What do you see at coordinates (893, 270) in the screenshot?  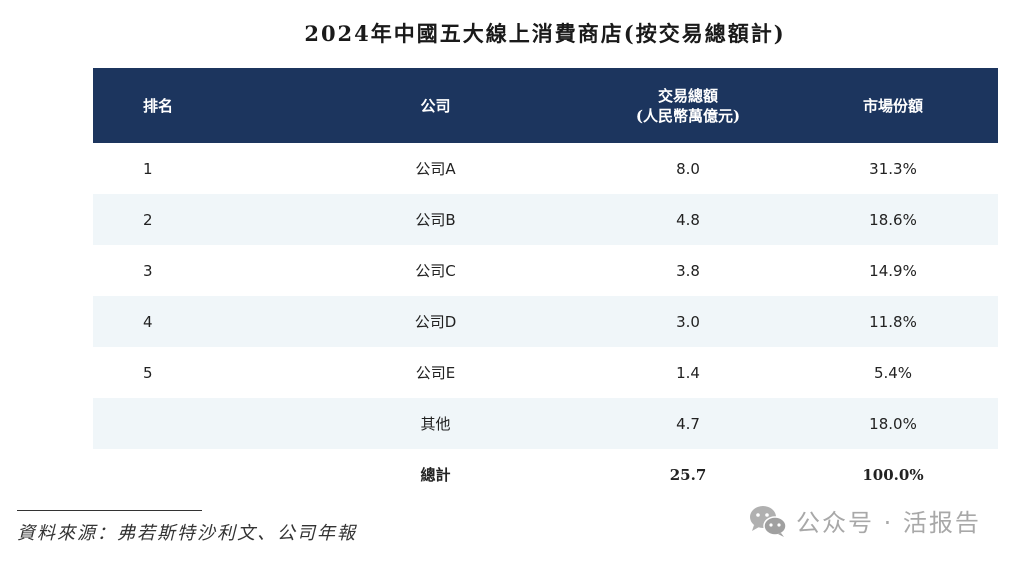 I see `cell-share: 14.9%` at bounding box center [893, 270].